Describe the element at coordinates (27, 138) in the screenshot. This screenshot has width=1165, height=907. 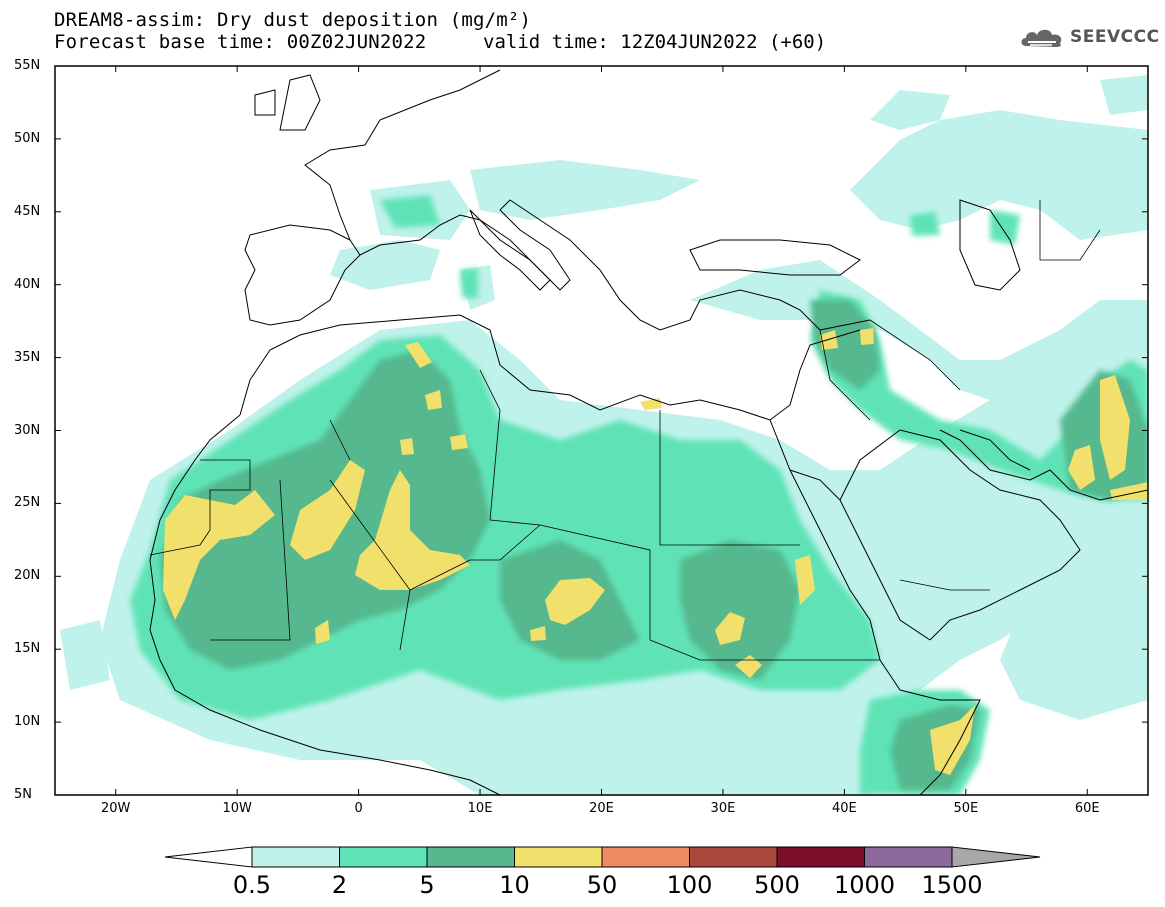
I see `lat-tick-label: 50N` at that location.